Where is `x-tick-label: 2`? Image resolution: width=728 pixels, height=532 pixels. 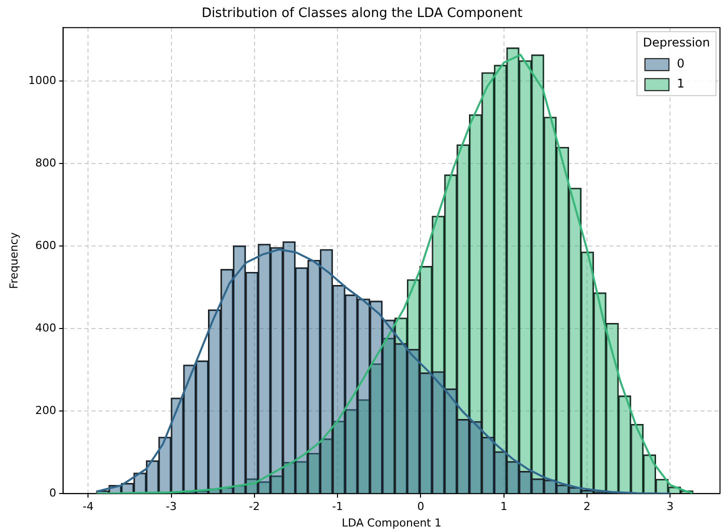 x-tick-label: 2 is located at coordinates (586, 507).